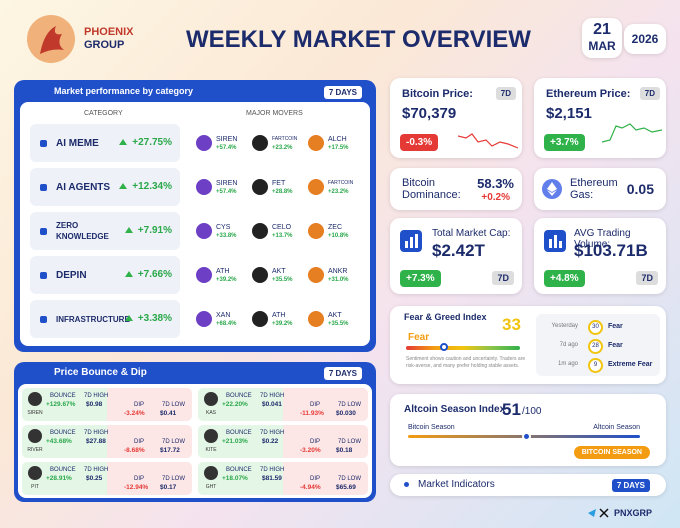 The height and width of the screenshot is (528, 680). Describe the element at coordinates (96, 441) in the screenshot. I see `value: $27.88` at that location.